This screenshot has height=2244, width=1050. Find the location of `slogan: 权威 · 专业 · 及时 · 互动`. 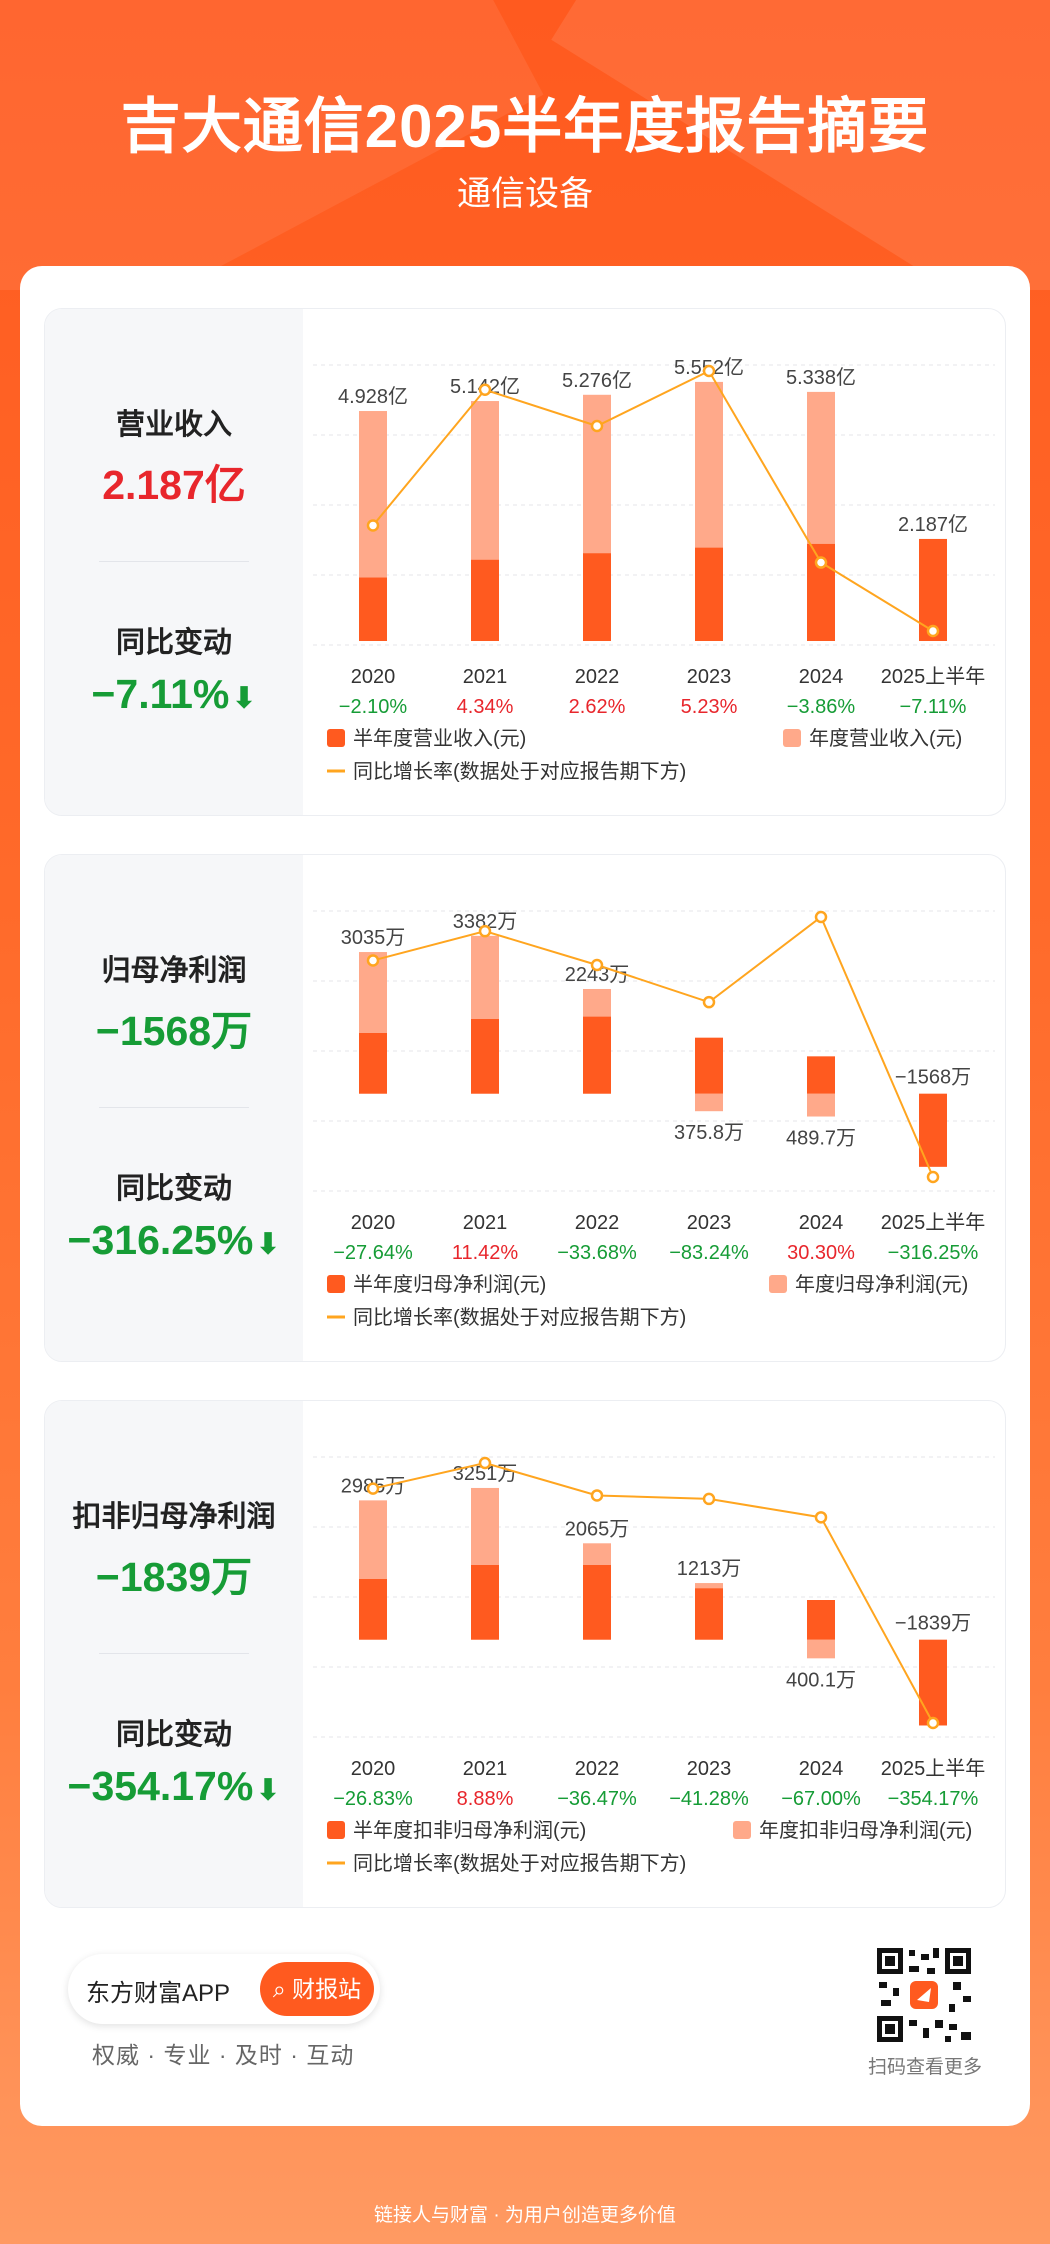

slogan: 权威 · 专业 · 及时 · 互动 is located at coordinates (223, 2055).